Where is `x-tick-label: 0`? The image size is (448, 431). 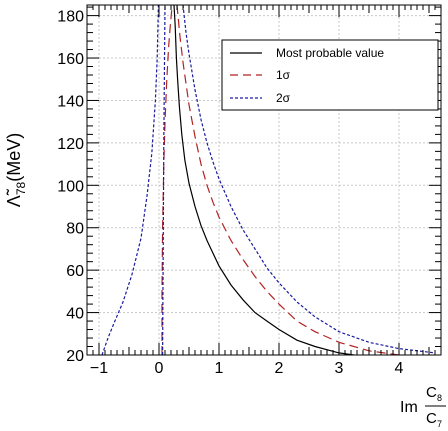
x-tick-label: 0 is located at coordinates (159, 368).